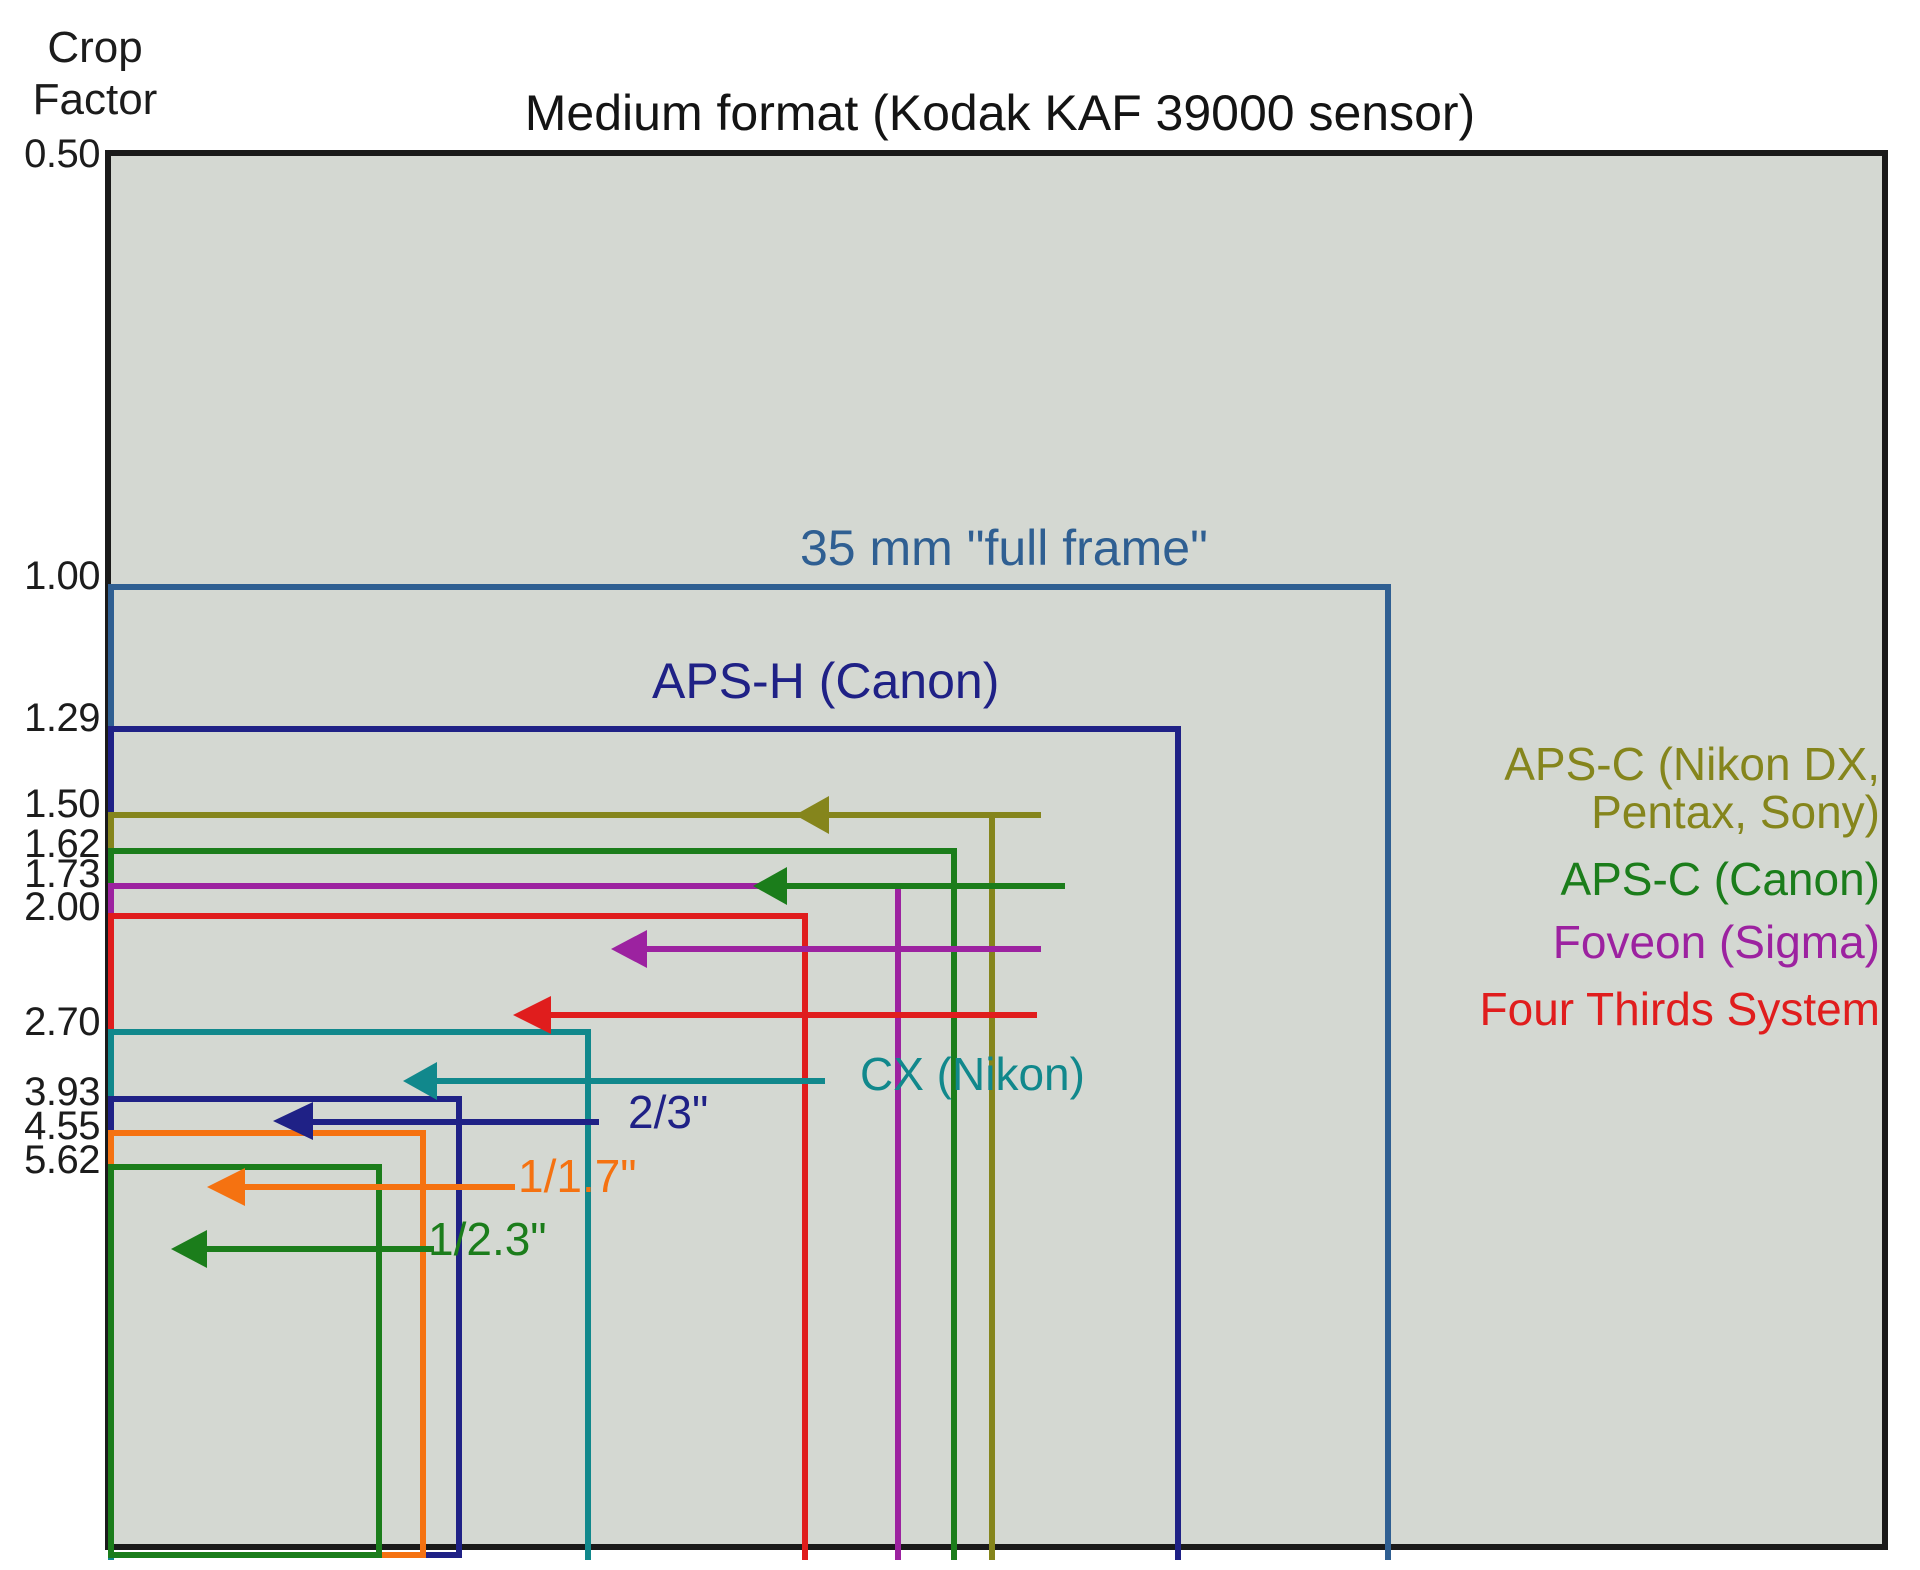 The image size is (1920, 1570). What do you see at coordinates (629, 1081) in the screenshot?
I see `leader-line-cx-nikon` at bounding box center [629, 1081].